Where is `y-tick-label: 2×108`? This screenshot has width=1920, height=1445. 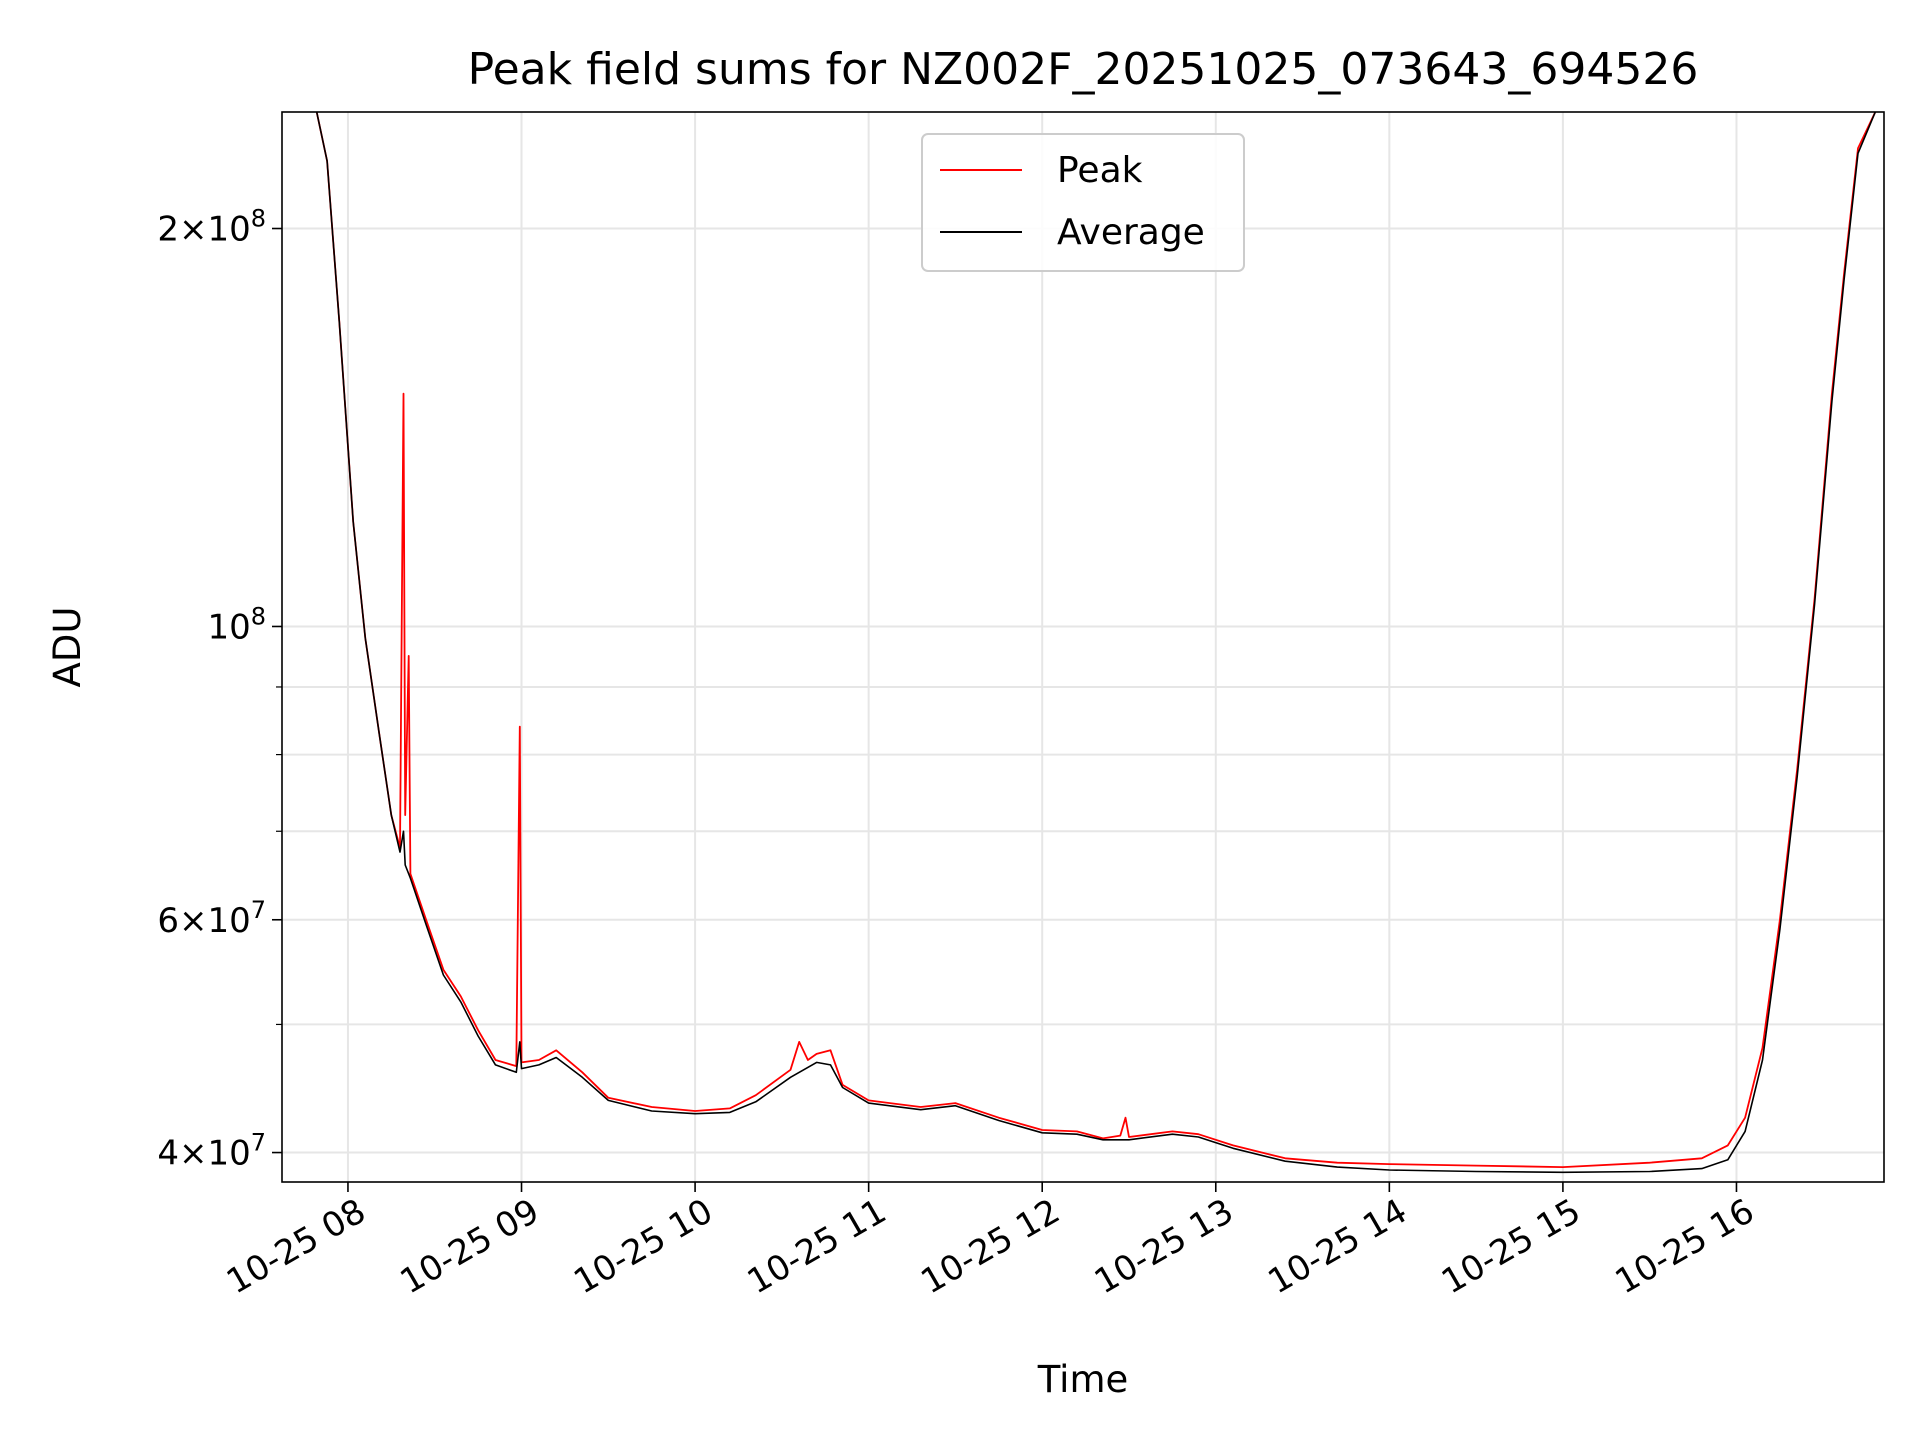
y-tick-label: 2×108 is located at coordinates (211, 227).